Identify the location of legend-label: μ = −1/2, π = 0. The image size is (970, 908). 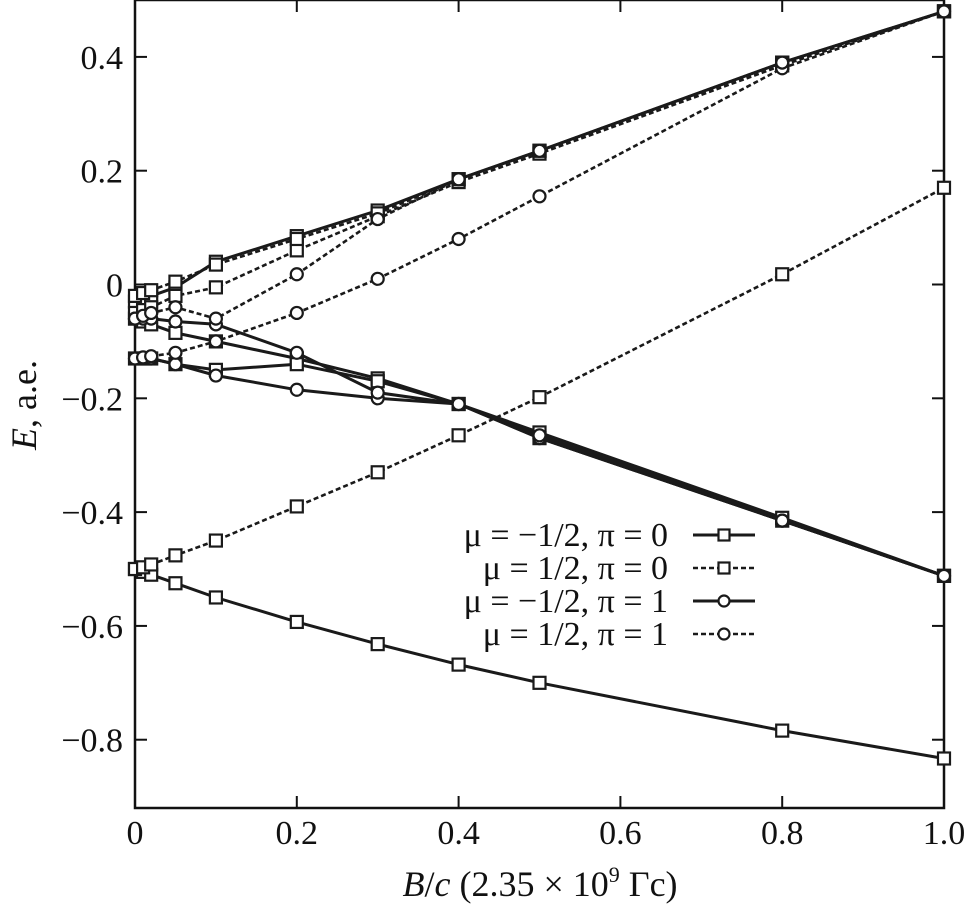
(566, 535).